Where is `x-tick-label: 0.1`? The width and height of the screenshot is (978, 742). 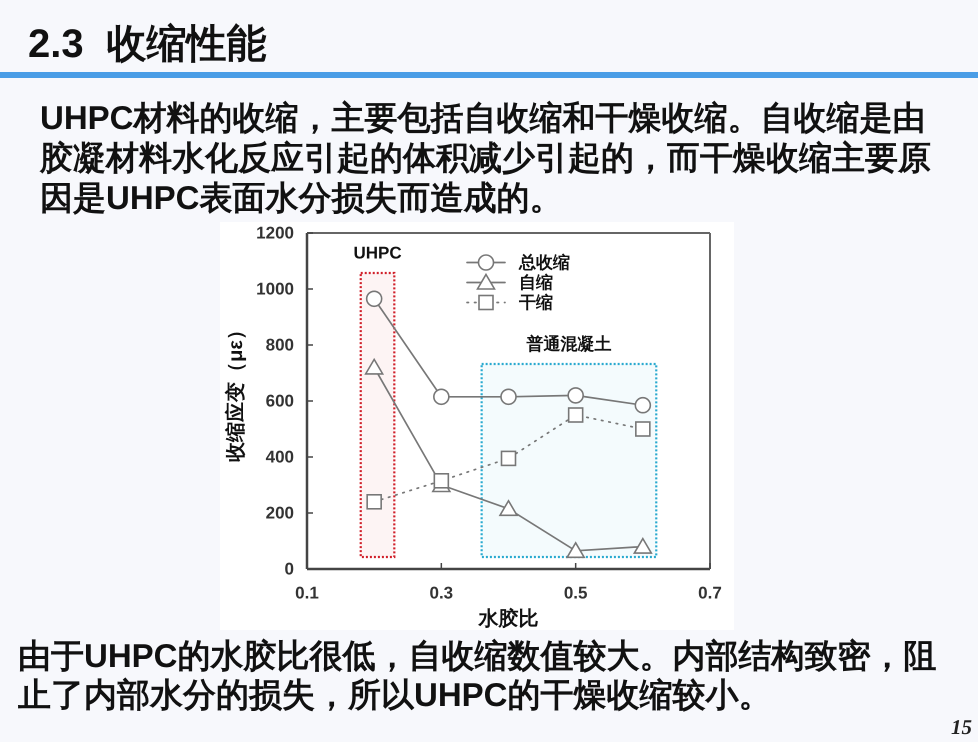 x-tick-label: 0.1 is located at coordinates (307, 593).